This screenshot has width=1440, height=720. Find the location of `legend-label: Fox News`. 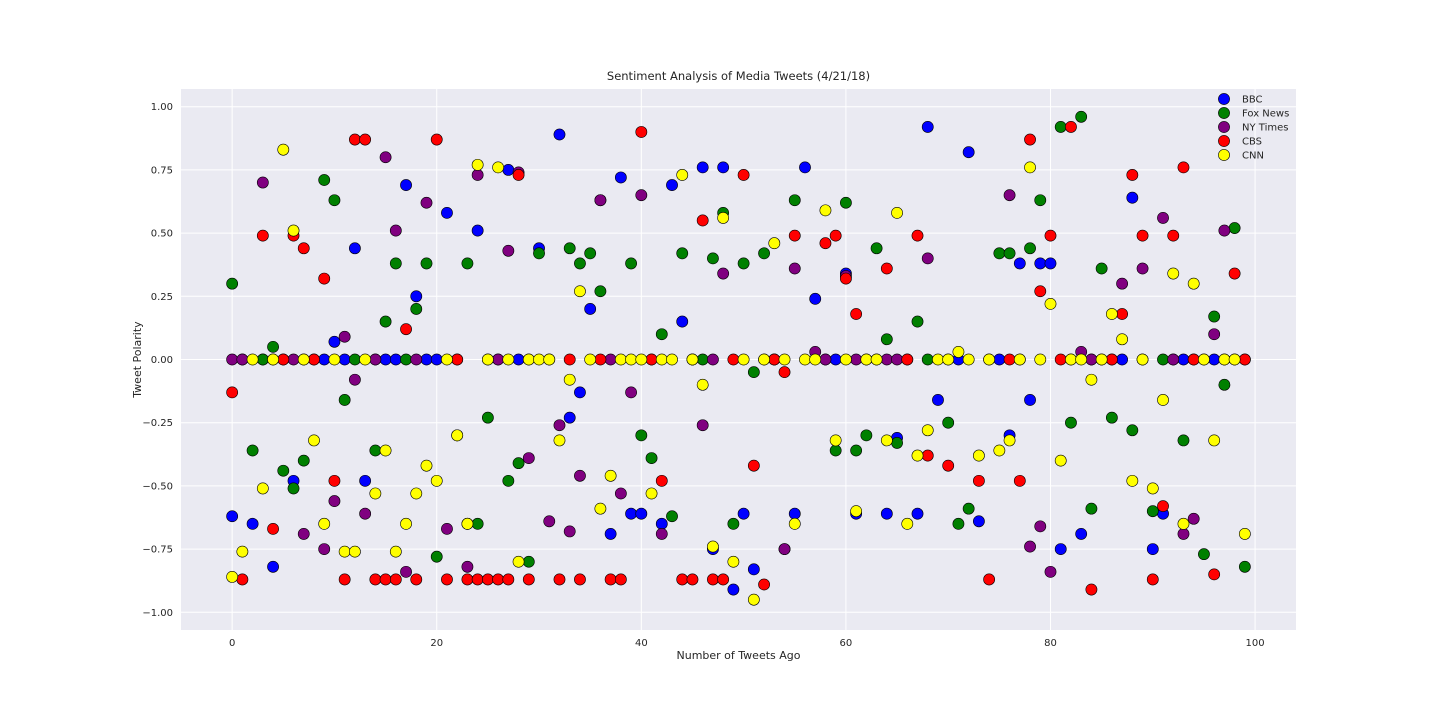

legend-label: Fox News is located at coordinates (1265, 114).